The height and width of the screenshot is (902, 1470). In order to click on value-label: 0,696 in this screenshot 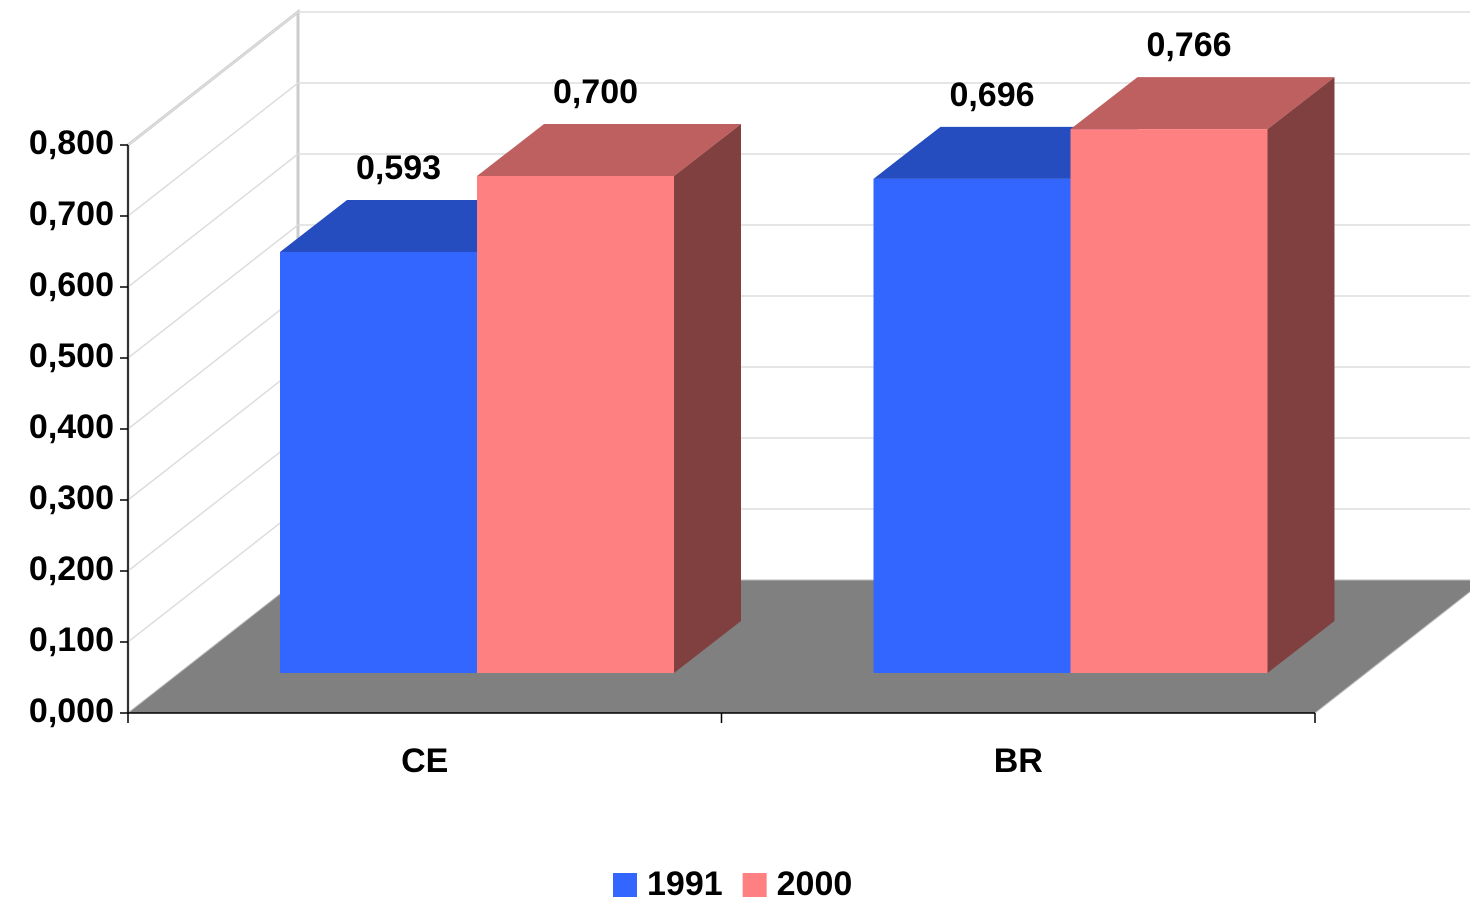, I will do `click(991, 95)`.